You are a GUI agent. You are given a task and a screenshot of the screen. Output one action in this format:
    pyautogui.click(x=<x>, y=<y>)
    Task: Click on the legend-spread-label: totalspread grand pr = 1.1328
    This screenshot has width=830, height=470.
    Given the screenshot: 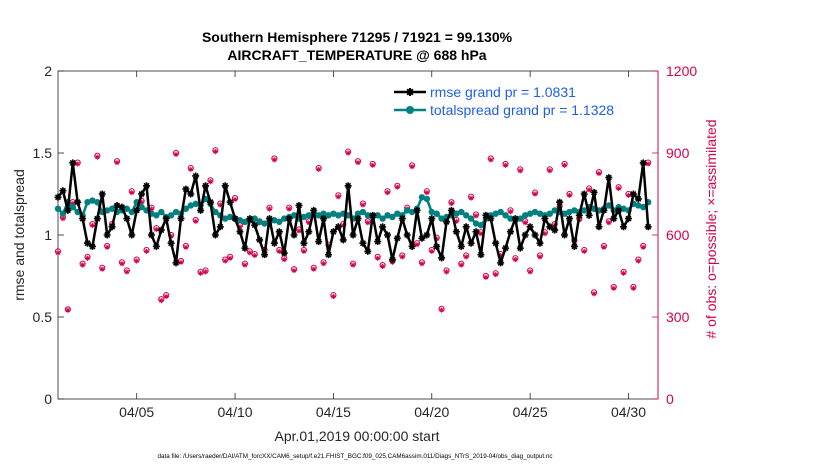 What is the action you would take?
    pyautogui.click(x=522, y=110)
    